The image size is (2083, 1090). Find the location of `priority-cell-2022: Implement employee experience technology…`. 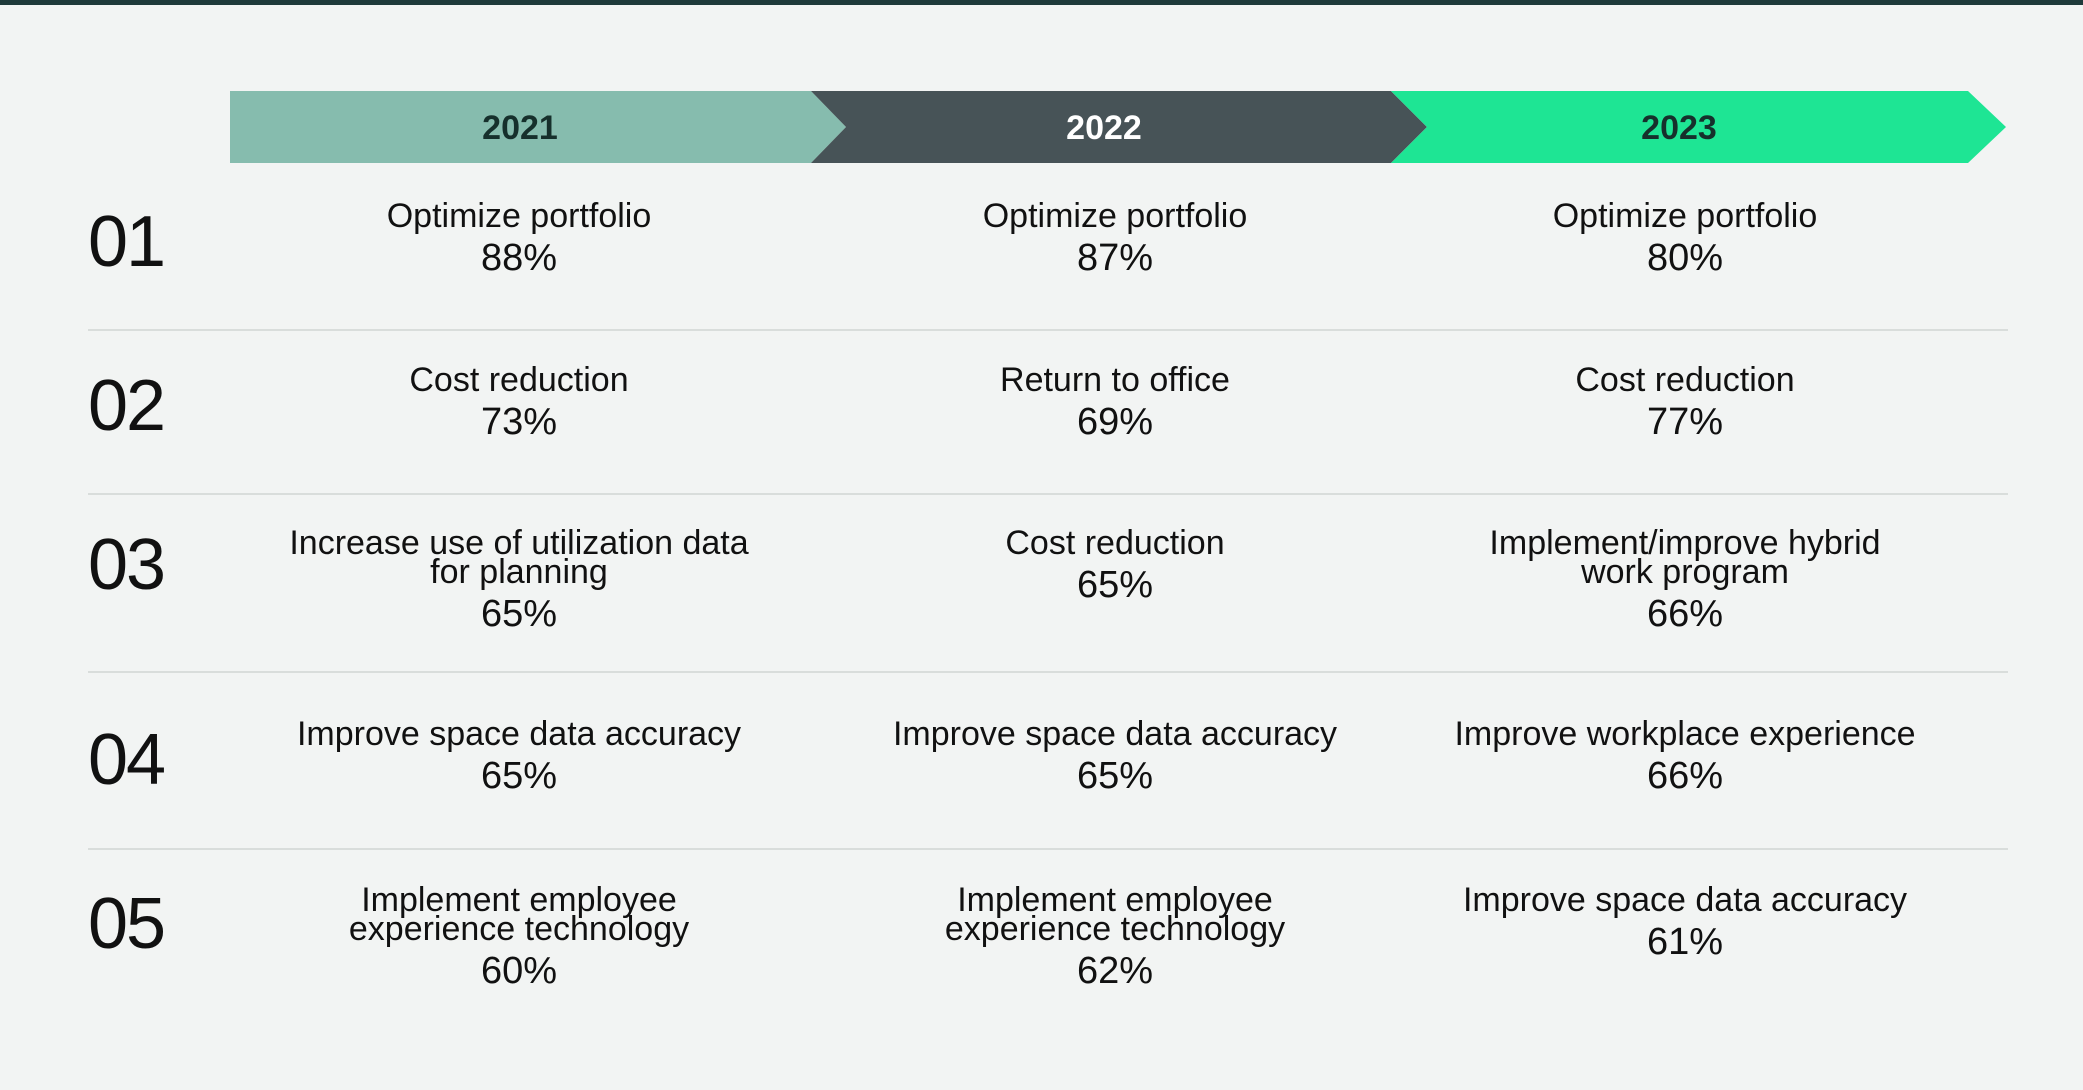

priority-cell-2022: Implement employee experience technology… is located at coordinates (1115, 937).